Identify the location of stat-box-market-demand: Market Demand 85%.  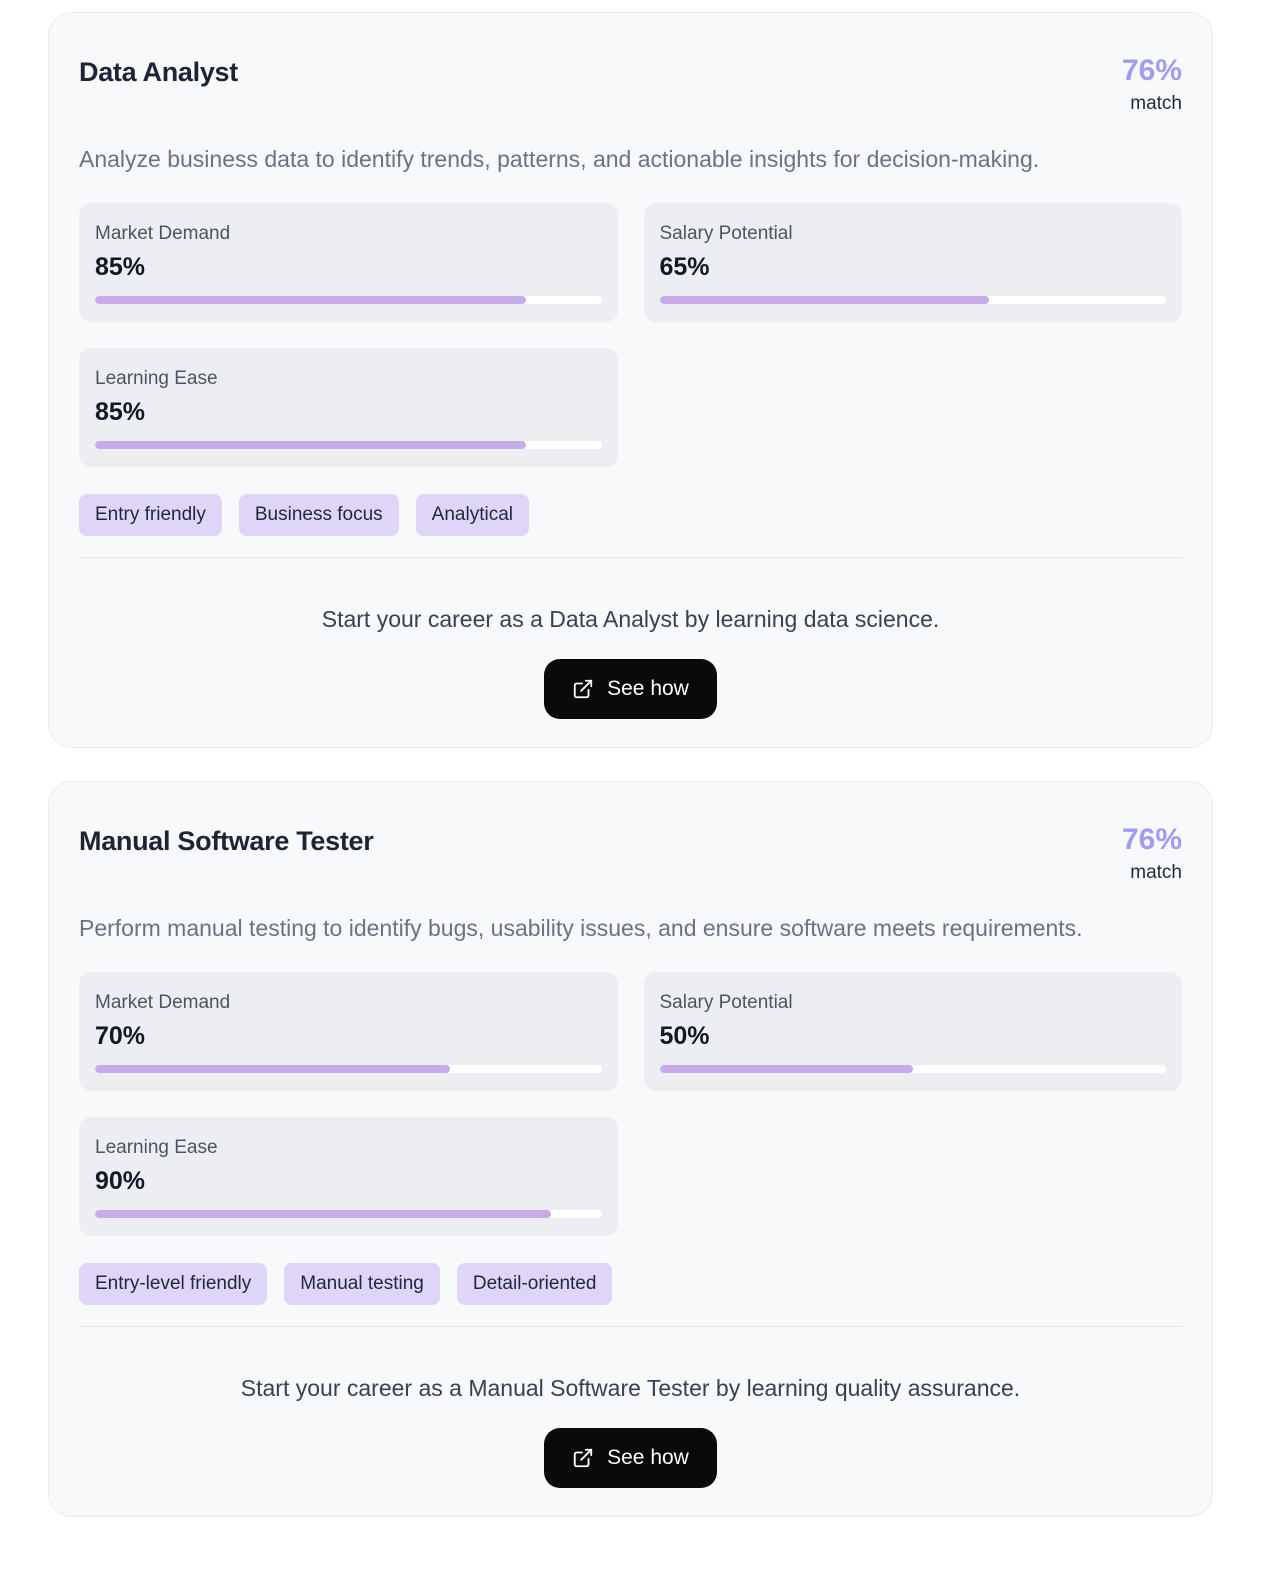
(348, 262).